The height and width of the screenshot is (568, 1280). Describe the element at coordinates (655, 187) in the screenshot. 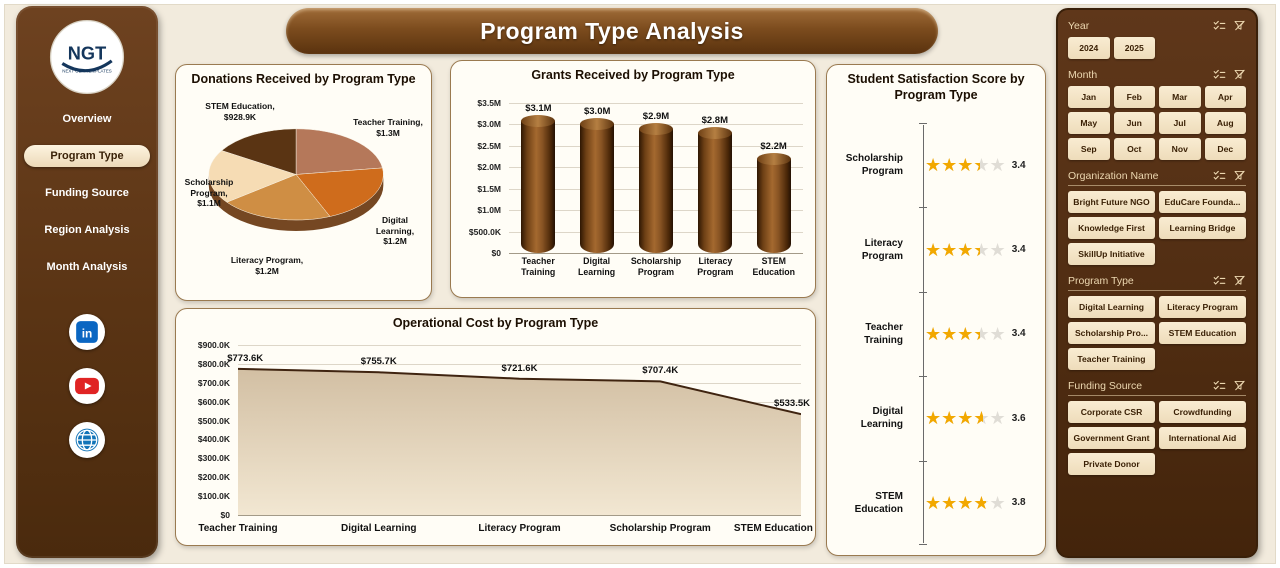

I see `bar-cylinder-scholarship-program` at that location.